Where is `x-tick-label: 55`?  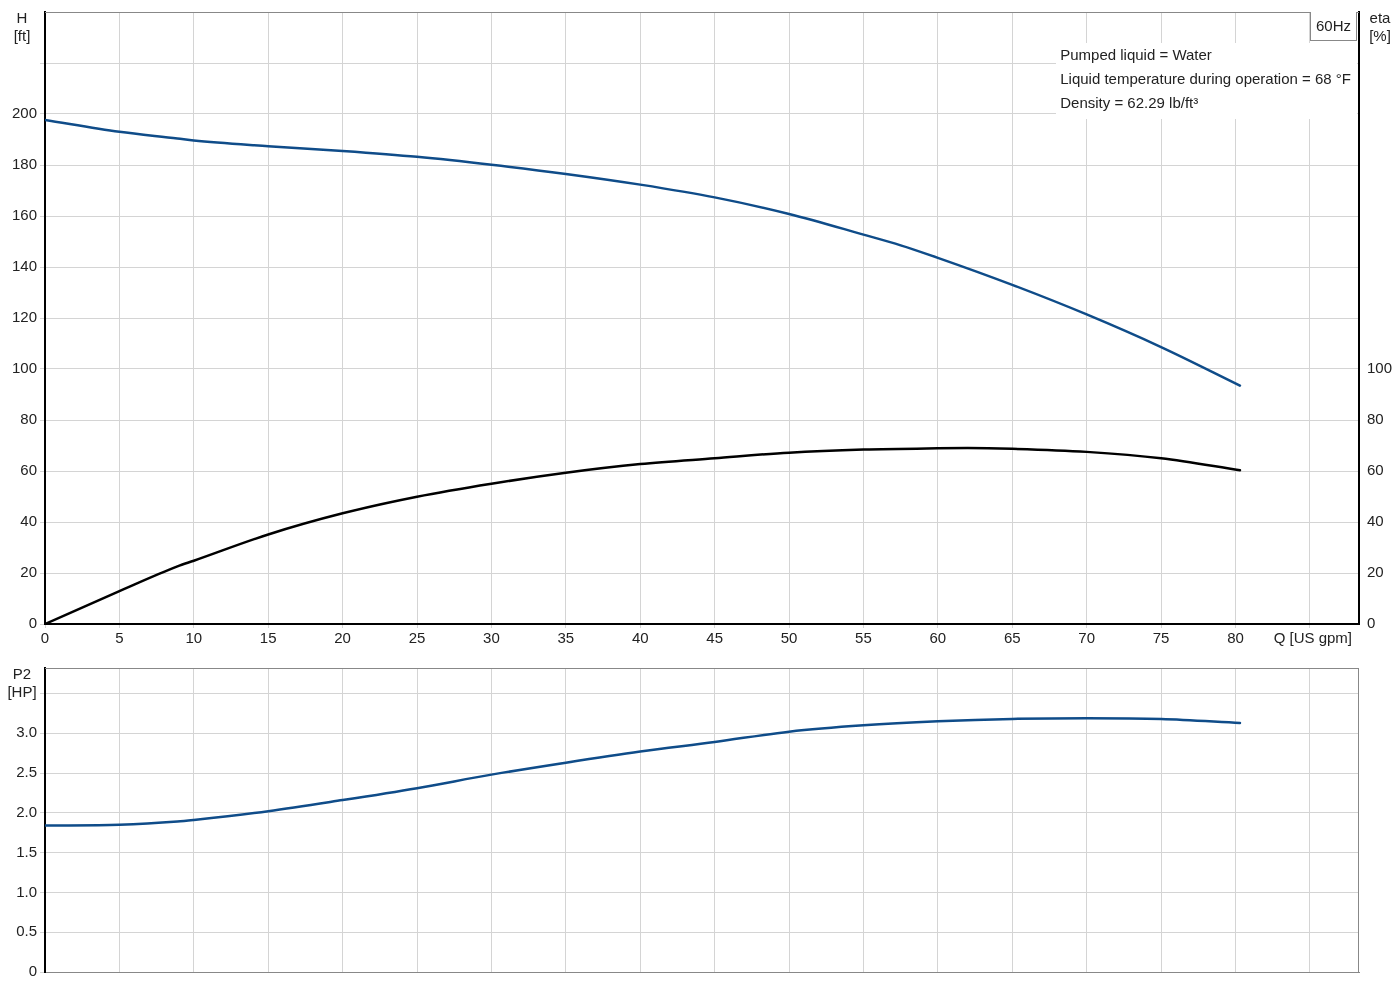 x-tick-label: 55 is located at coordinates (863, 638).